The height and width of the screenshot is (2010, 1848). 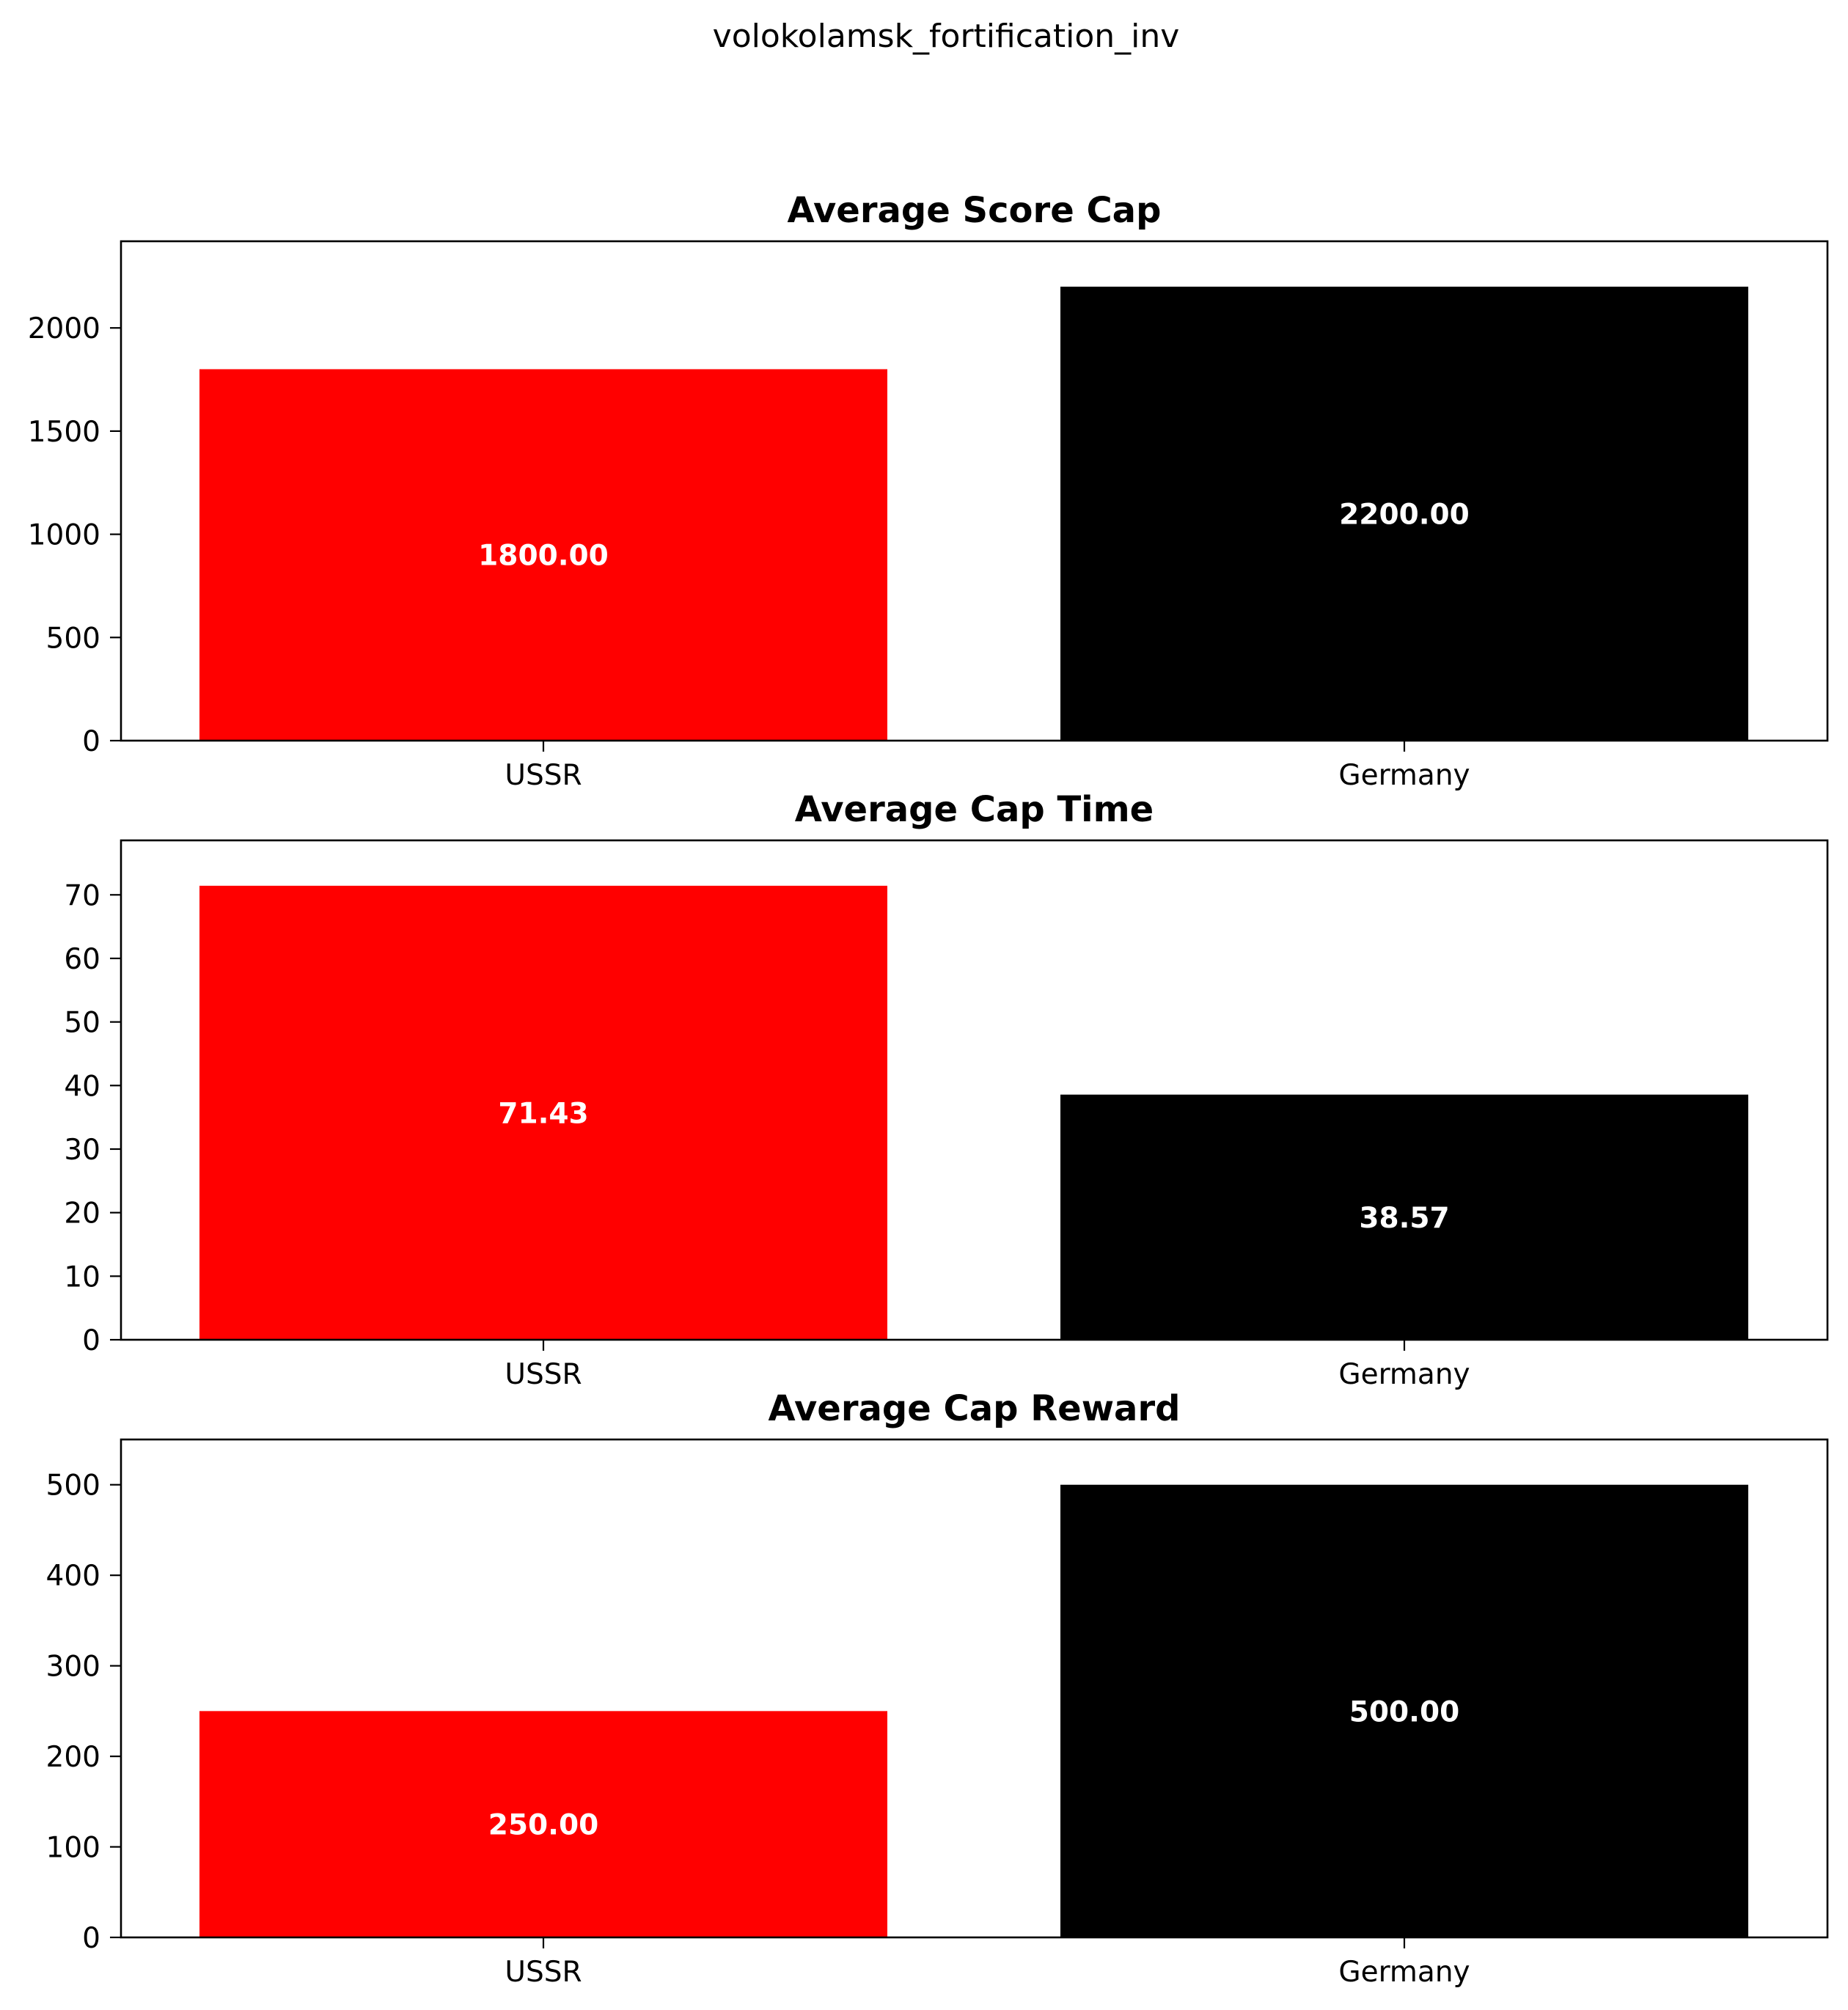 What do you see at coordinates (82, 1151) in the screenshot?
I see `y-tick-label: 30` at bounding box center [82, 1151].